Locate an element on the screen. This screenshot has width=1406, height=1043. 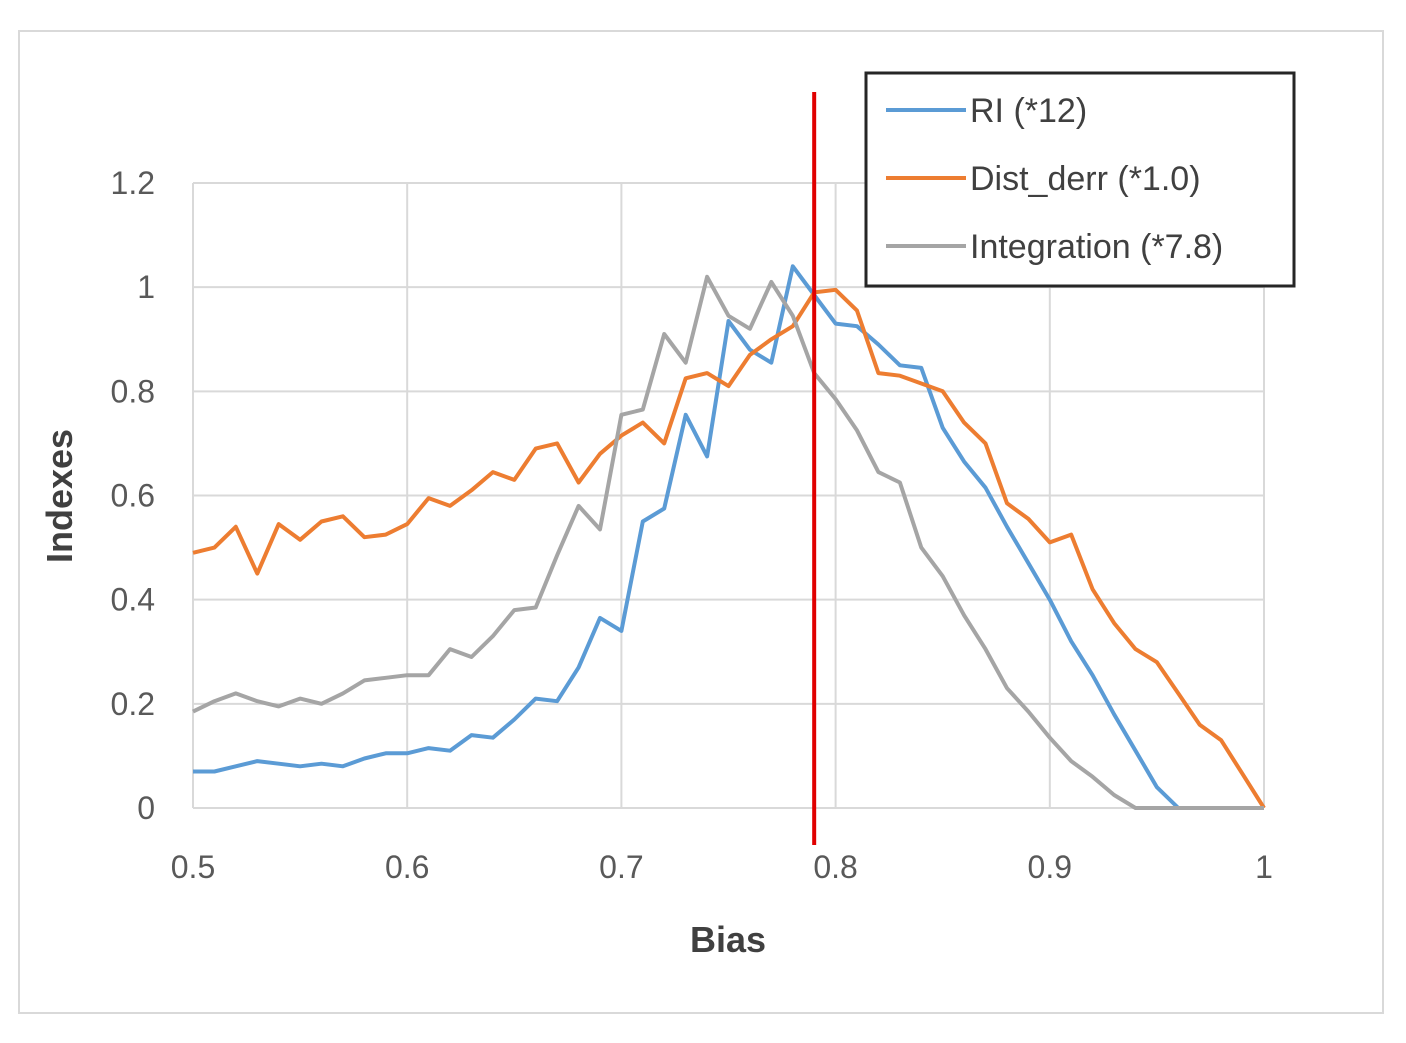
y-tick-label: 0.4 is located at coordinates (133, 600).